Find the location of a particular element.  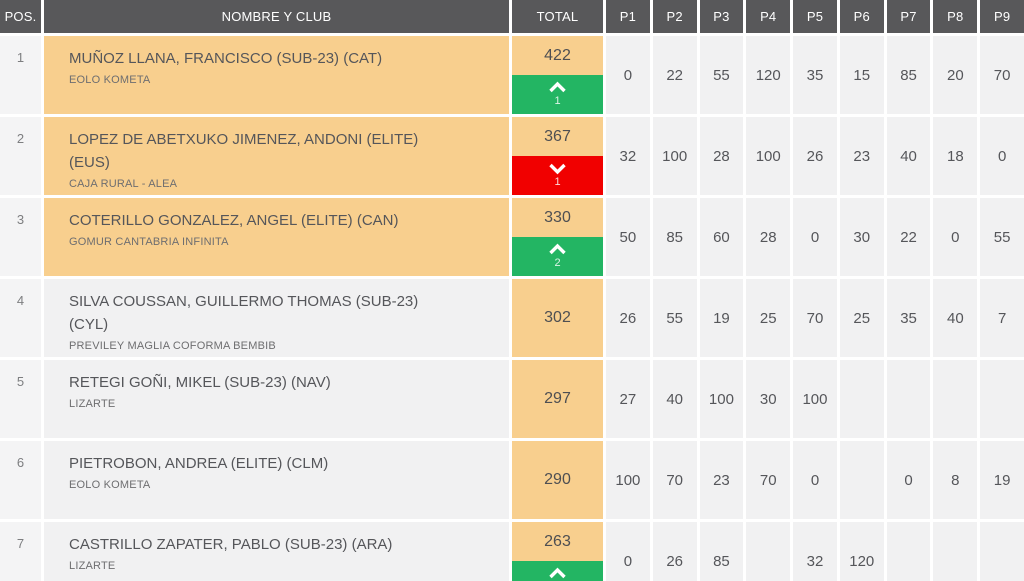

points-p9: 7 is located at coordinates (1002, 318).